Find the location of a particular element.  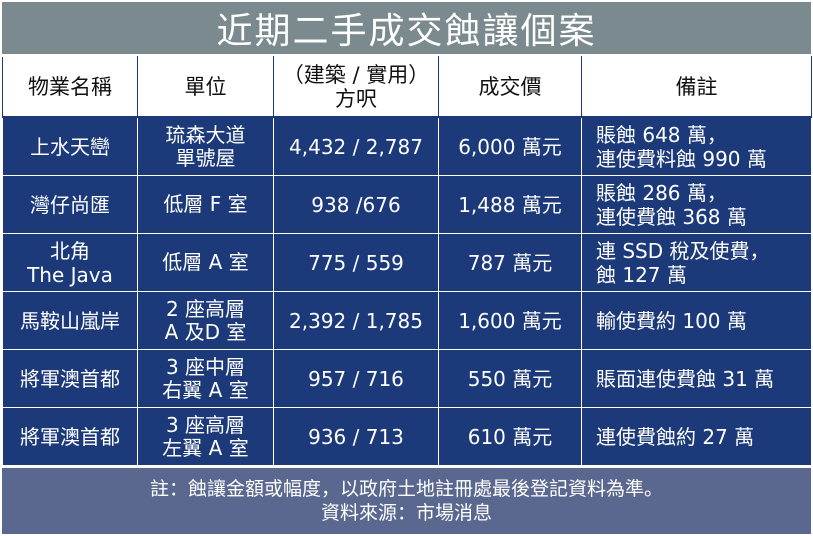

cell-price: 1,600 萬元 is located at coordinates (510, 320).